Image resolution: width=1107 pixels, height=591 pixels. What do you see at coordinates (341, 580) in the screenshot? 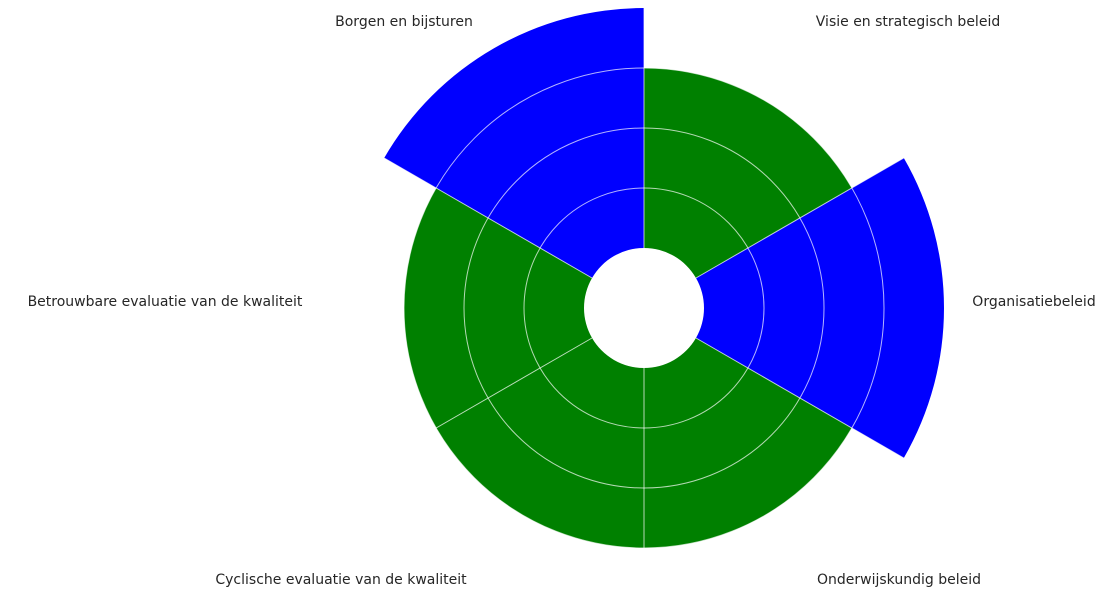
I see `category-label: Cyclische evaluatie van de kwaliteit` at bounding box center [341, 580].